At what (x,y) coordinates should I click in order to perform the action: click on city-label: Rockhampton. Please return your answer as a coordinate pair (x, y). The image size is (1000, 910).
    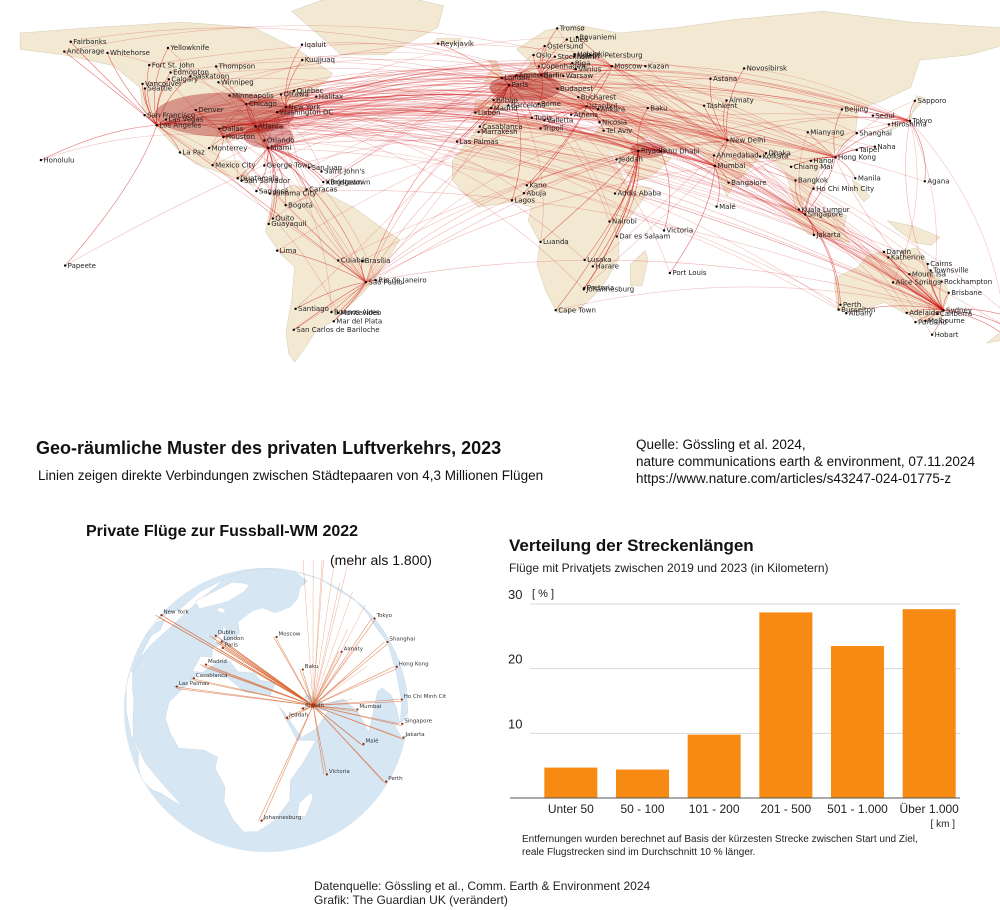
    Looking at the image, I should click on (968, 282).